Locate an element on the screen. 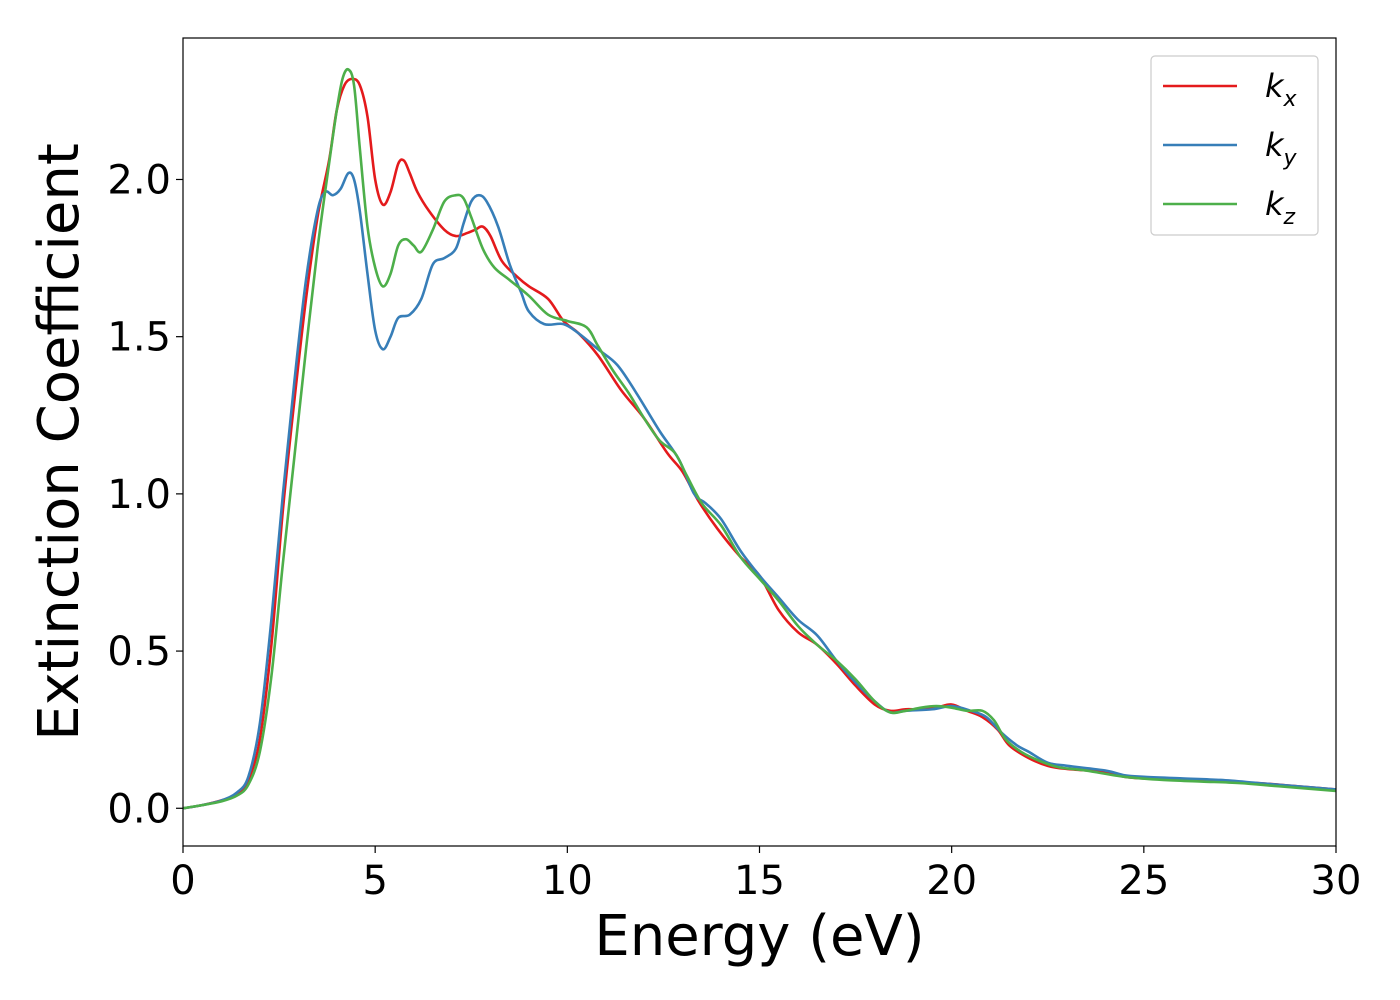 This screenshot has height=1000, width=1400. x-axis-ticks: 0 5 10 15 20 25 30 is located at coordinates (765, 875).